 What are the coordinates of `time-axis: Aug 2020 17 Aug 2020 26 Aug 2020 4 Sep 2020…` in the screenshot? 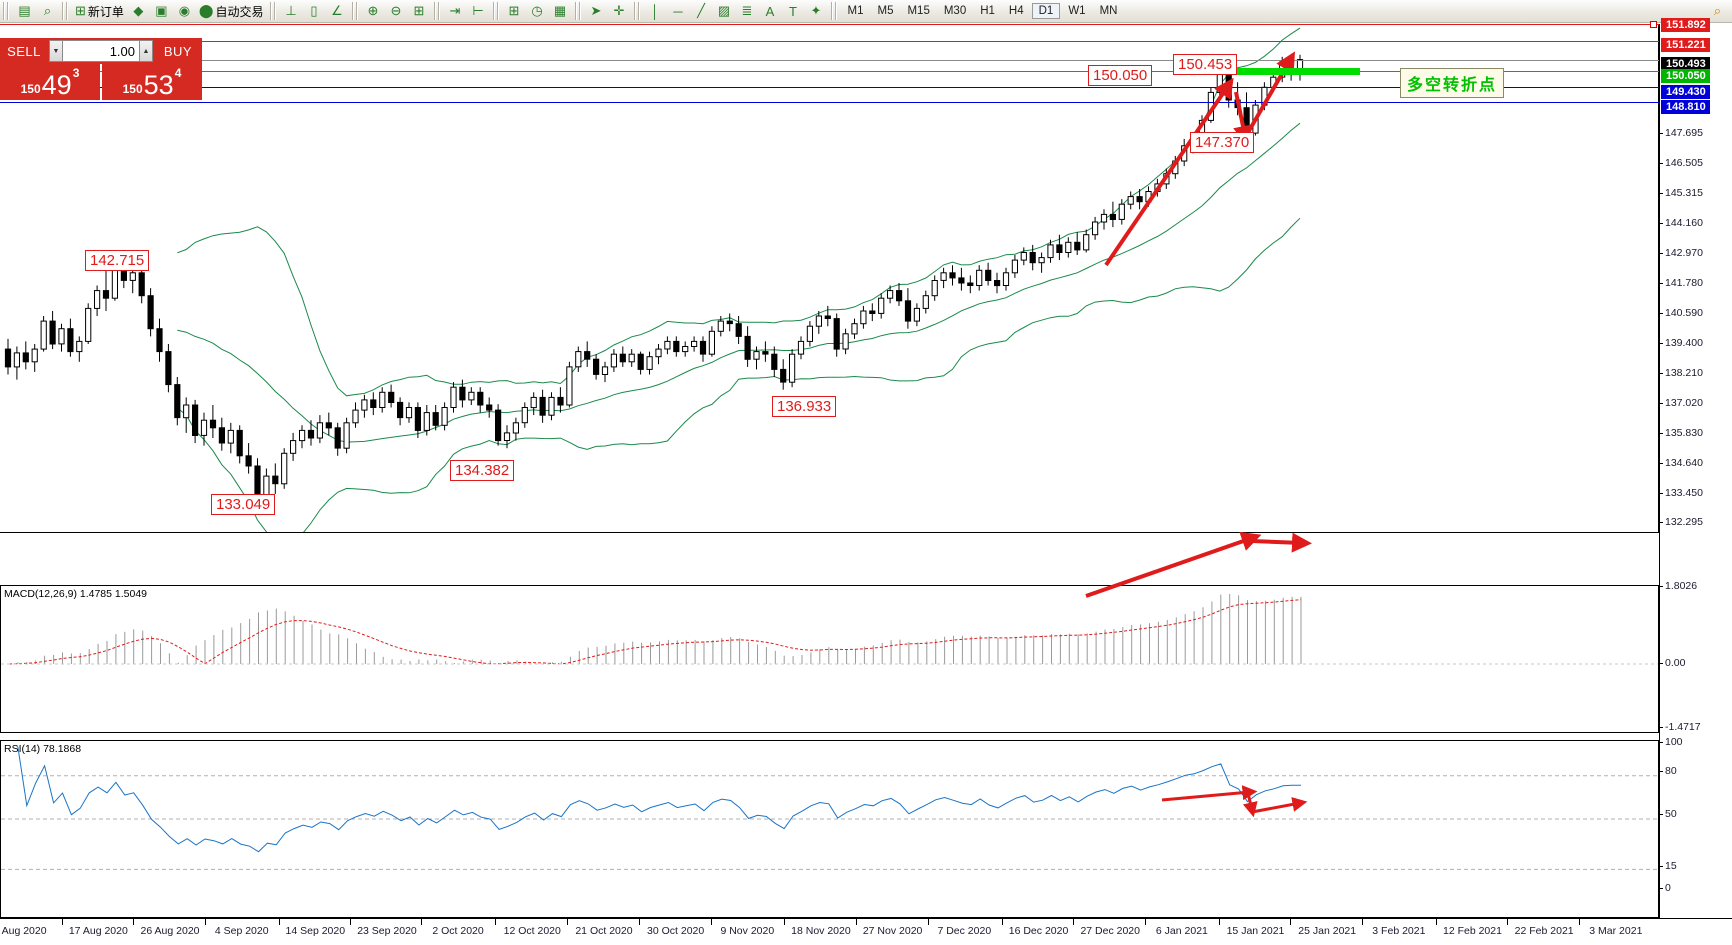 It's located at (866, 931).